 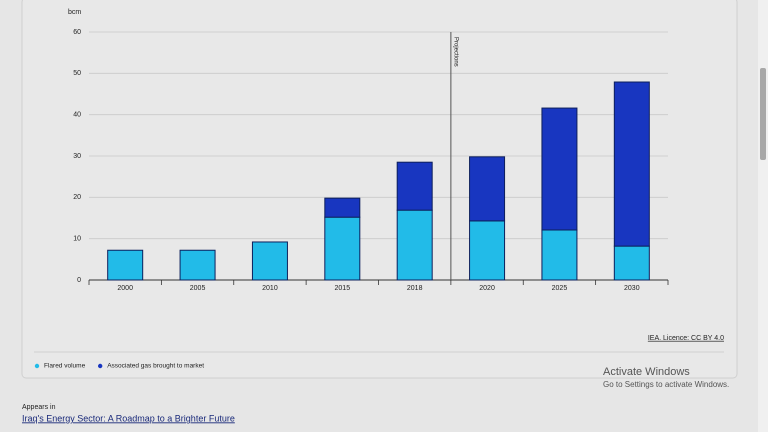 I want to click on x-tick-label: 2030, so click(x=632, y=288).